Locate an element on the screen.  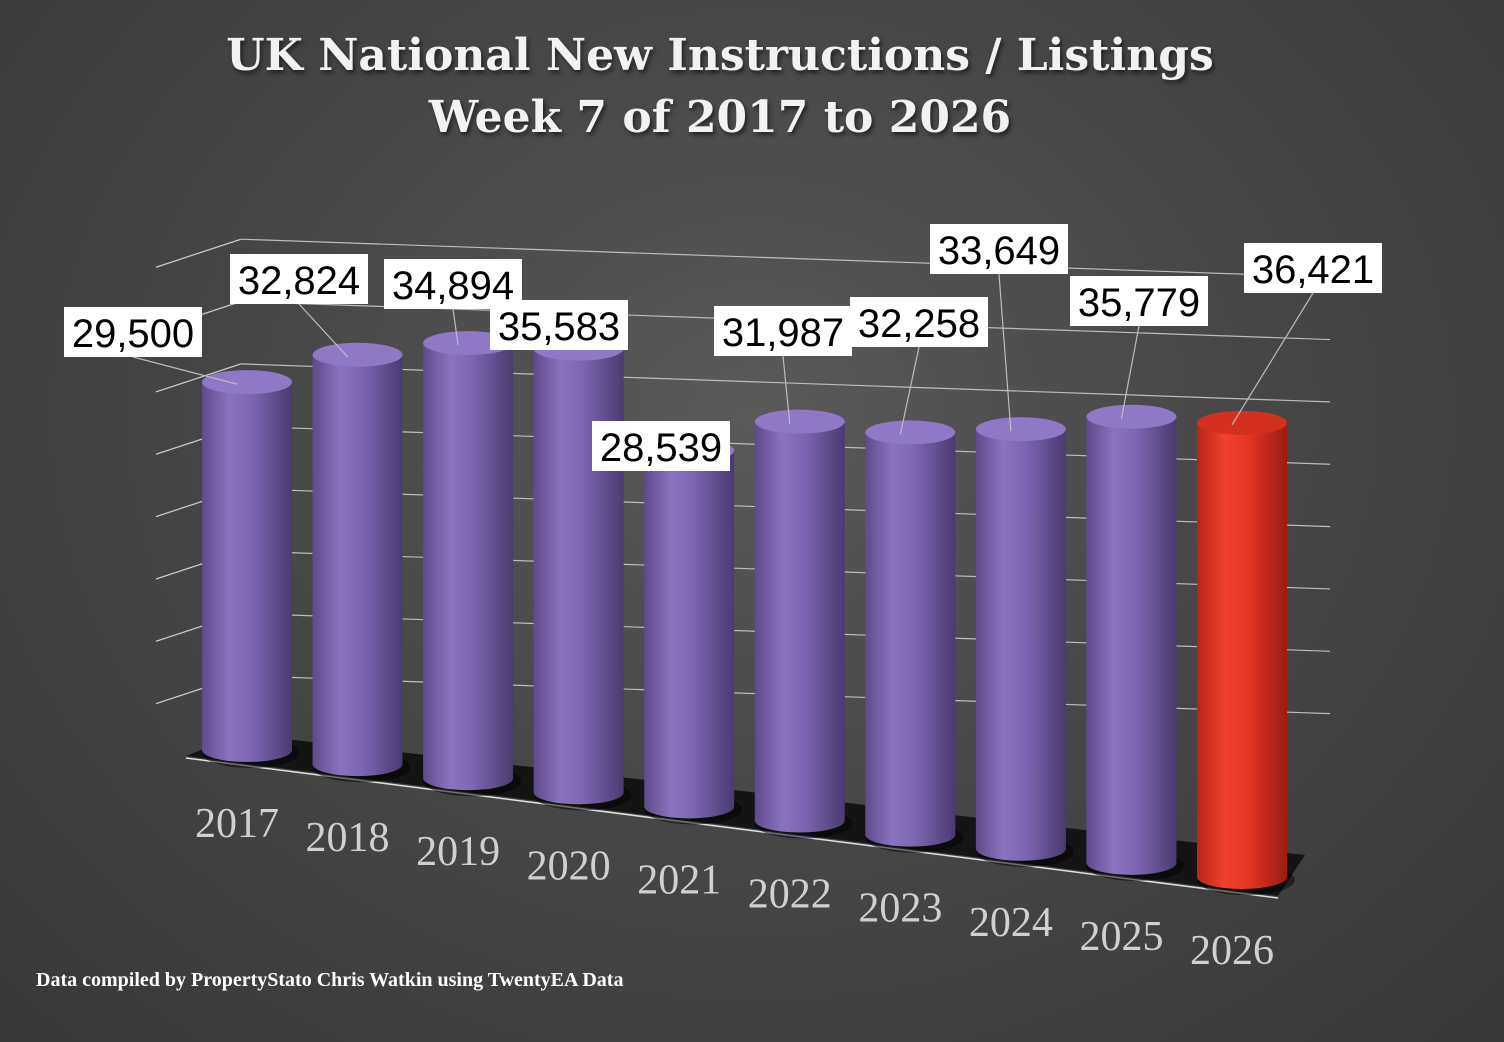
category-label-2019: 2019 is located at coordinates (458, 852).